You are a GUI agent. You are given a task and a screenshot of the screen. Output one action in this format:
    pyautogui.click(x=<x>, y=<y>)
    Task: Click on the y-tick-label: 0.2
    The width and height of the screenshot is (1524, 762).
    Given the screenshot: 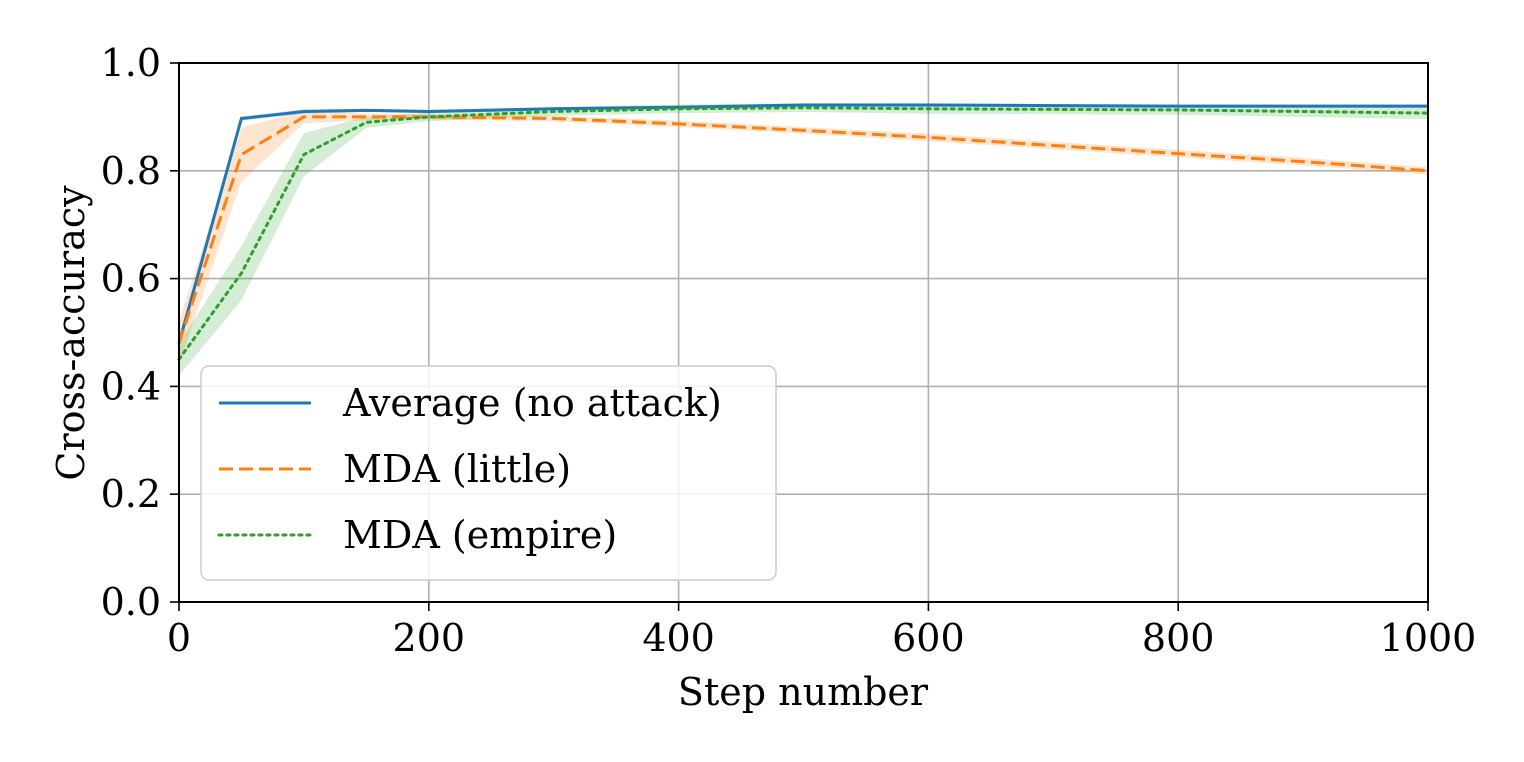 What is the action you would take?
    pyautogui.click(x=131, y=494)
    